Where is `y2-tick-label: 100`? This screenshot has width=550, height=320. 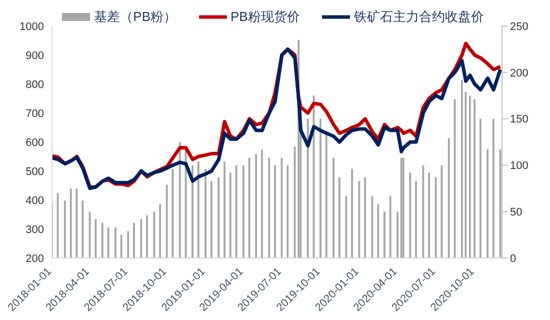
y2-tick-label: 100 is located at coordinates (519, 166).